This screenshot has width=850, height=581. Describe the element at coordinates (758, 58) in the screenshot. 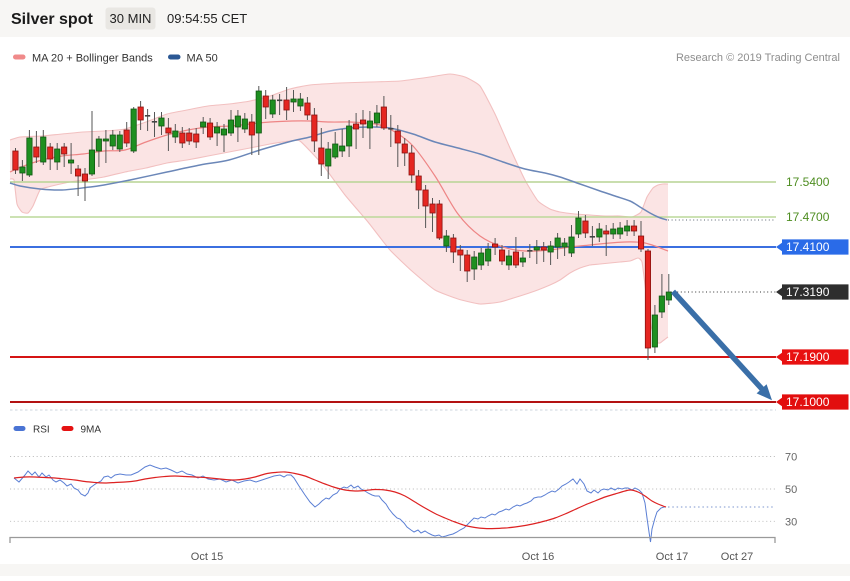

I see `svg-text:Research © 2019 Trading Centra: Research © 2019 Trading Central` at that location.